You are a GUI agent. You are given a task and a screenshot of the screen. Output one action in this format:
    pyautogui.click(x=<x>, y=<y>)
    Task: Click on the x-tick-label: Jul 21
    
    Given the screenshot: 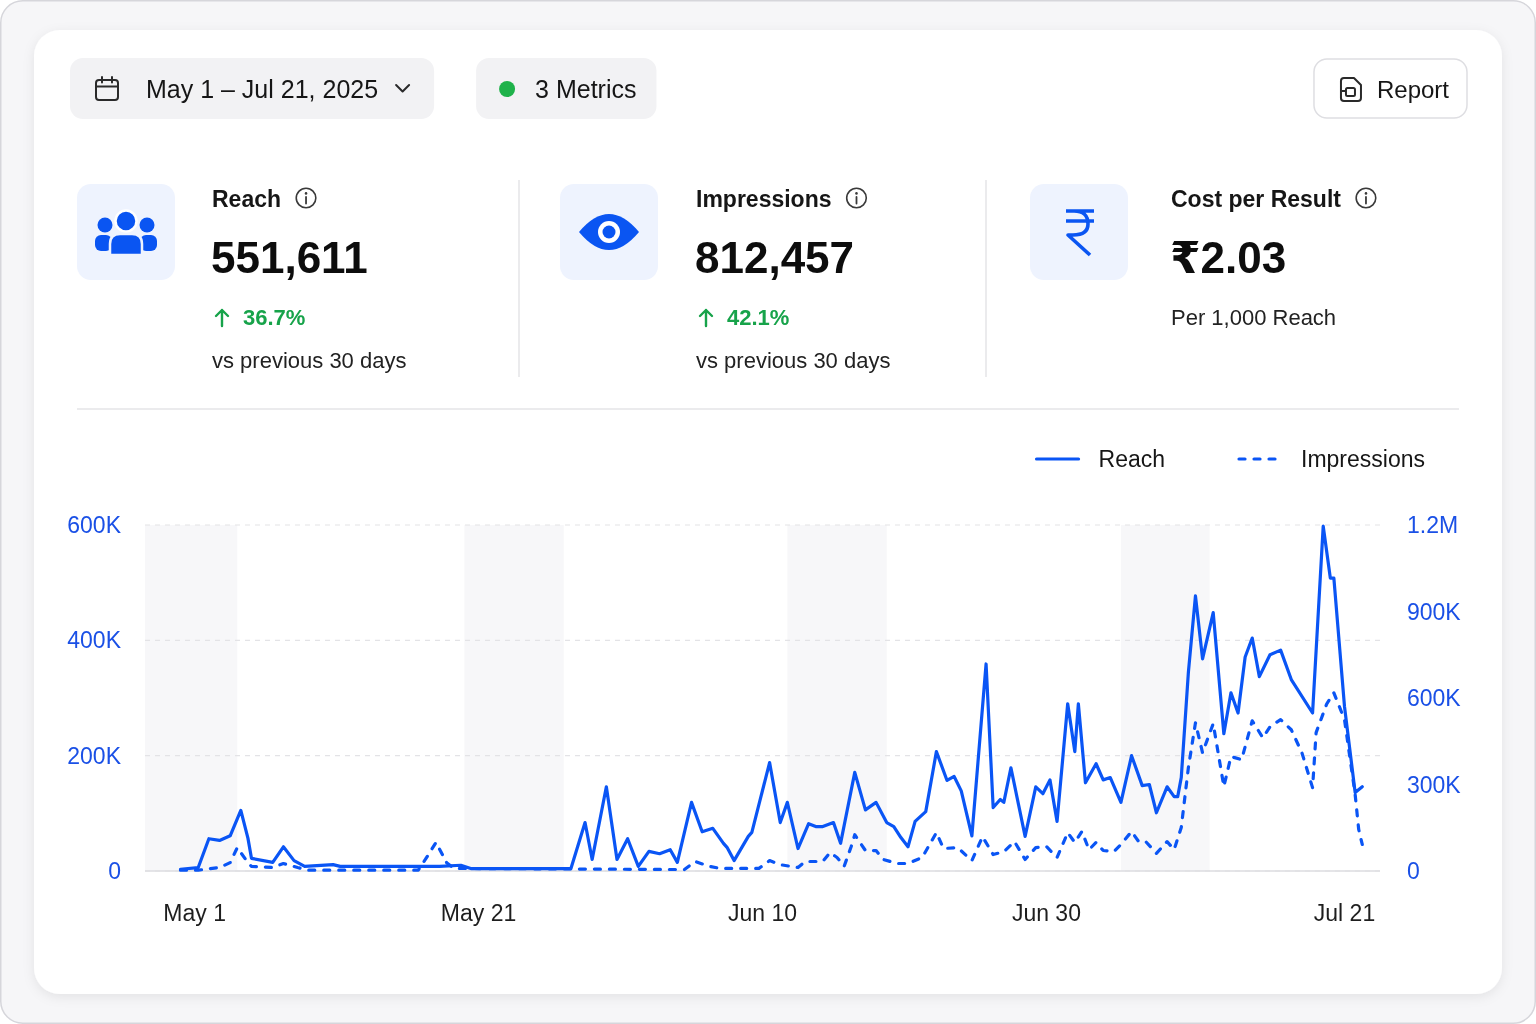 What is the action you would take?
    pyautogui.click(x=1344, y=913)
    